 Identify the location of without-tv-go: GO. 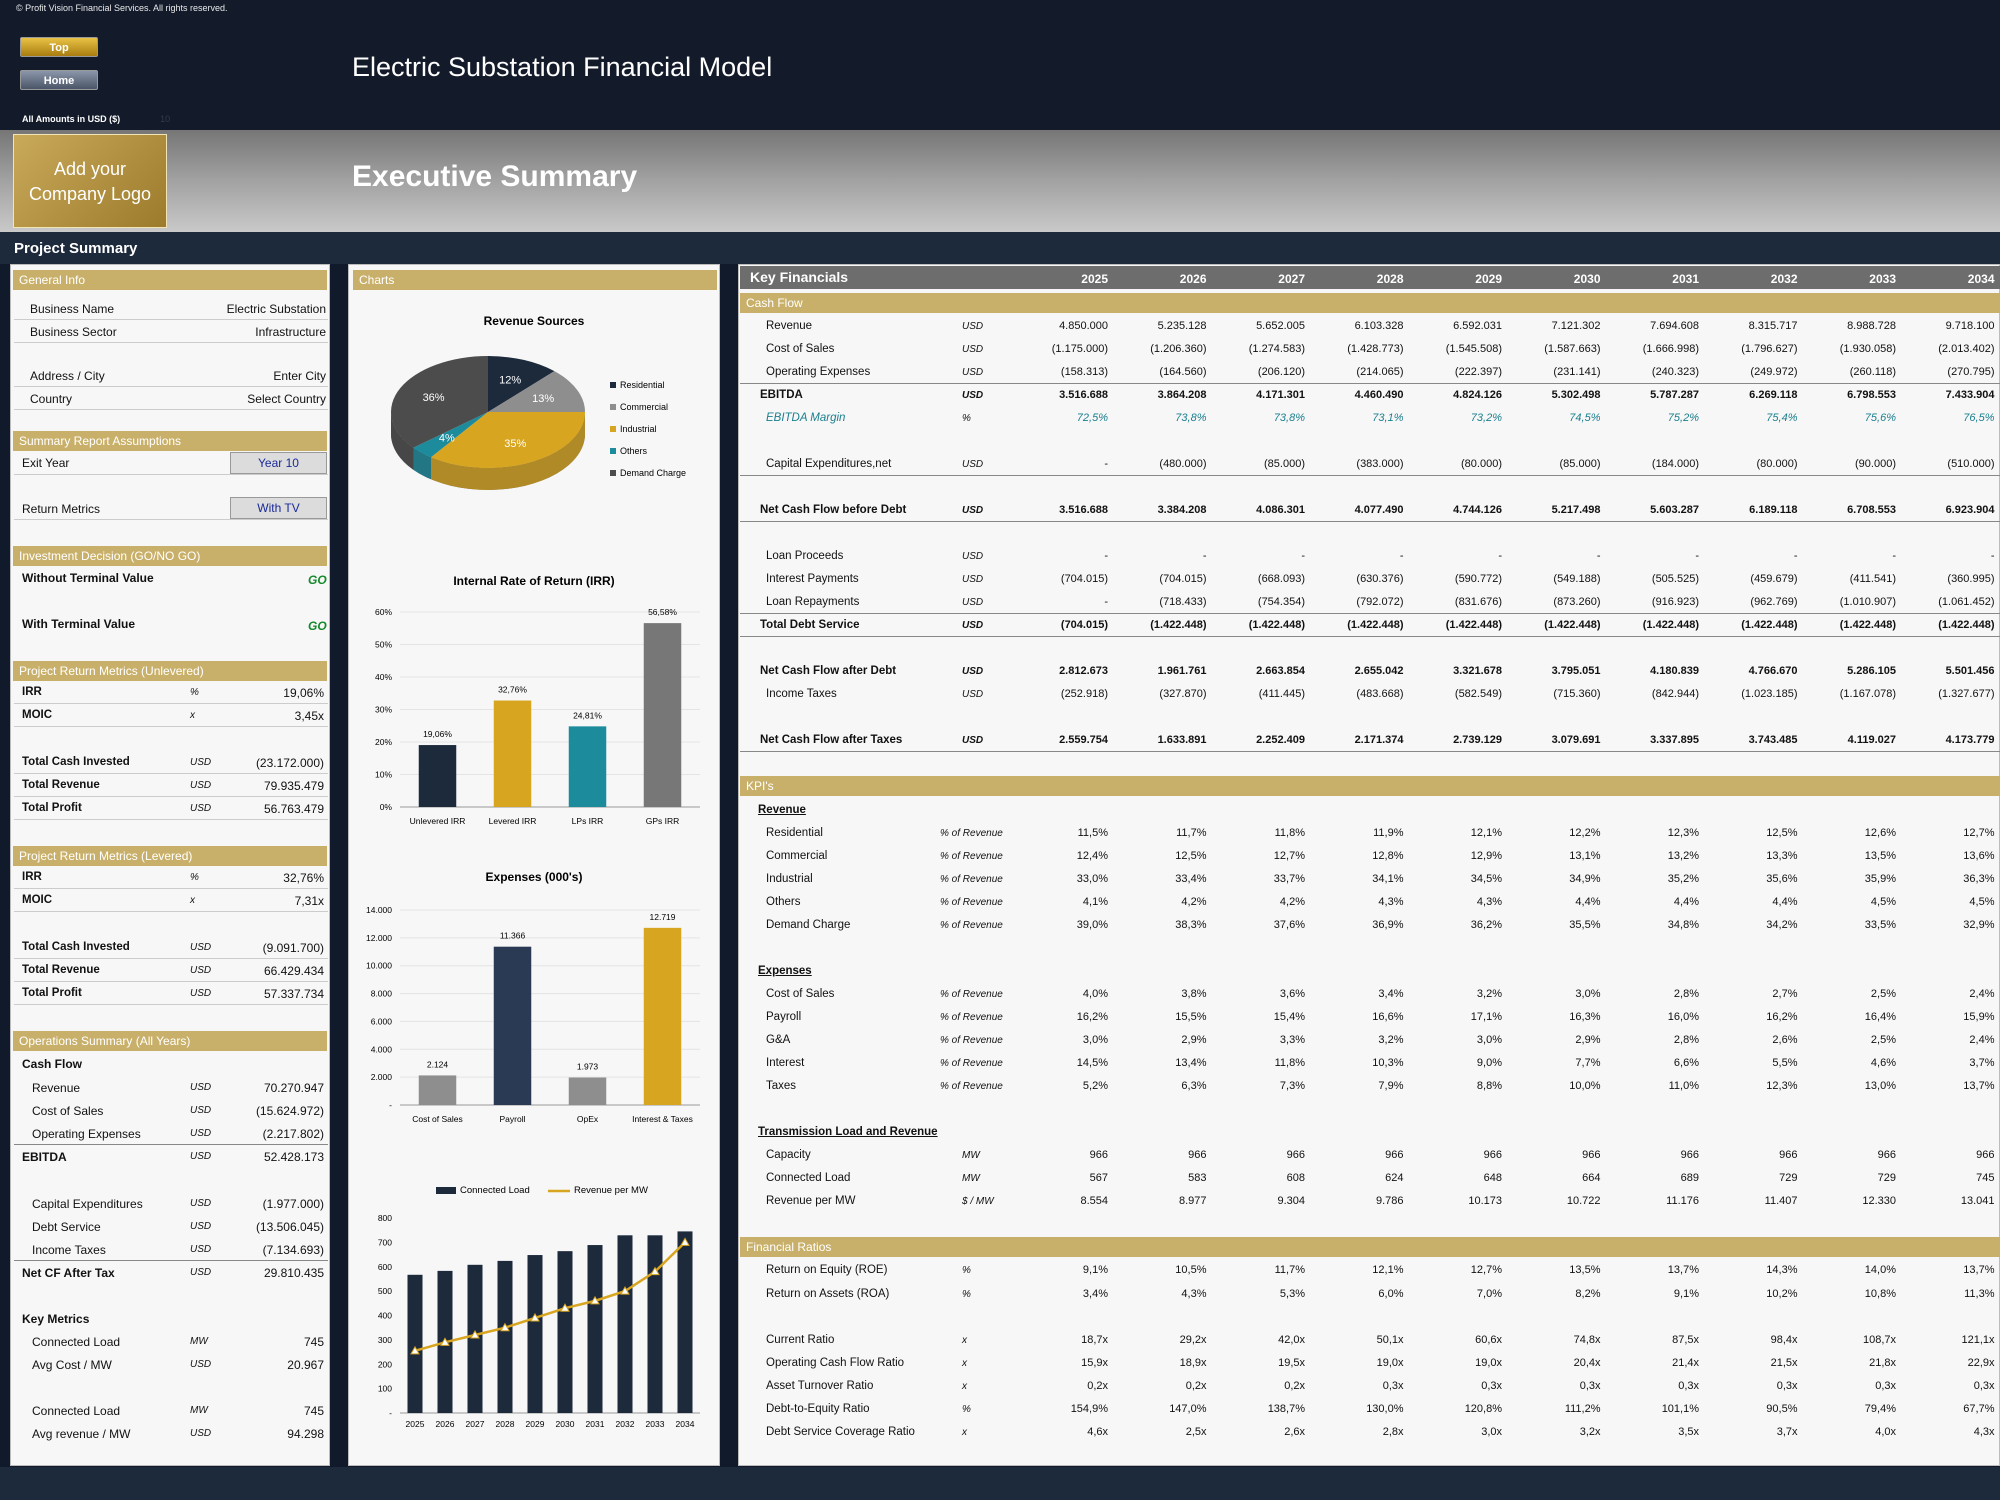
(317, 580).